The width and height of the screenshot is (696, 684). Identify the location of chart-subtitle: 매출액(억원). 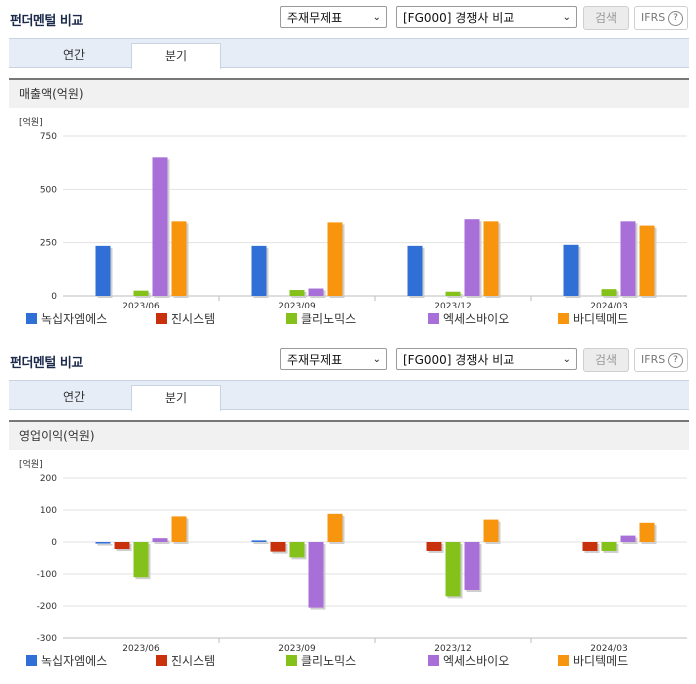
(349, 93).